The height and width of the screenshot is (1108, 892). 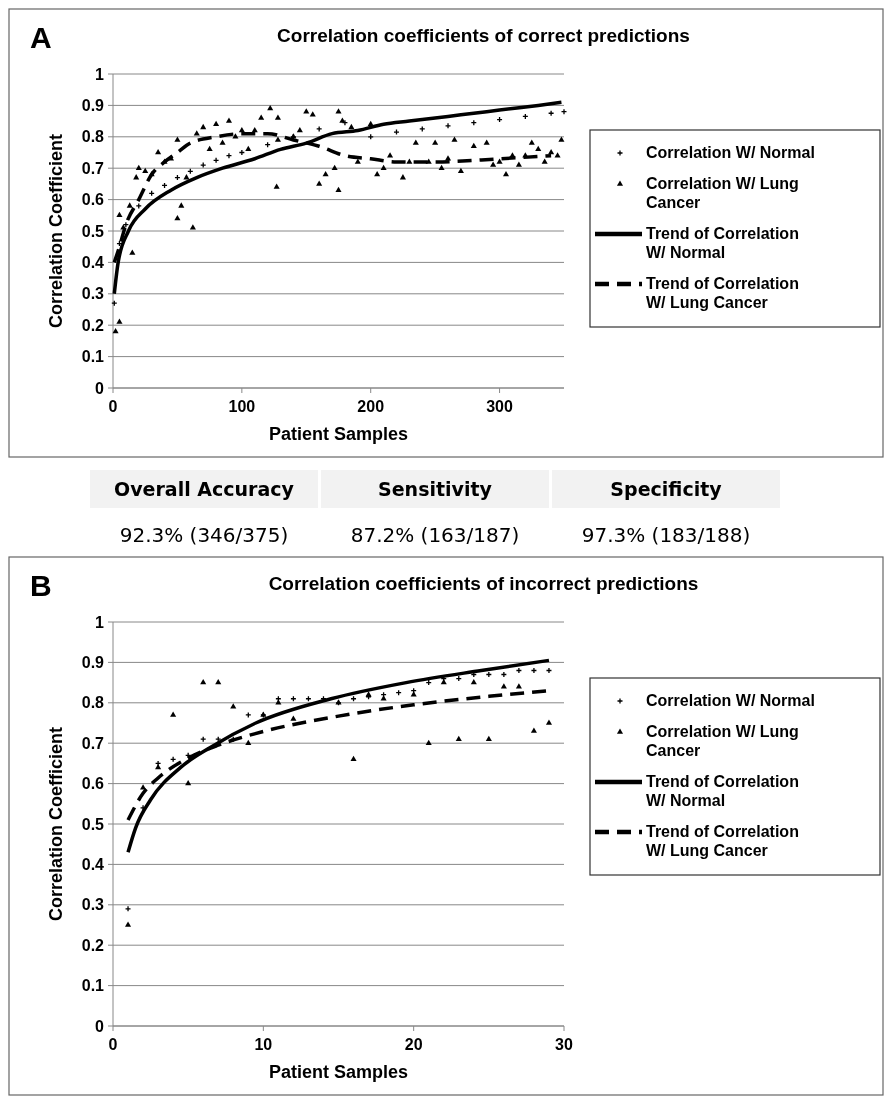 What do you see at coordinates (435, 535) in the screenshot?
I see `text: 87.2% (163/187)` at bounding box center [435, 535].